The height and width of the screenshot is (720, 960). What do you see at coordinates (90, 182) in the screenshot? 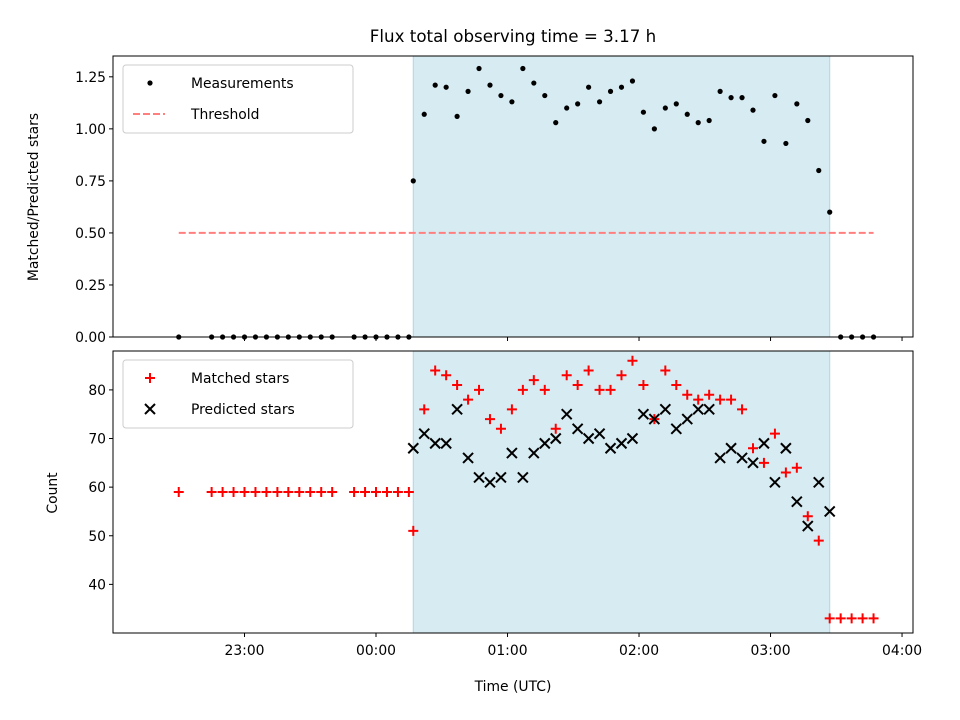
I see `y-tick-label: 0.75` at bounding box center [90, 182].